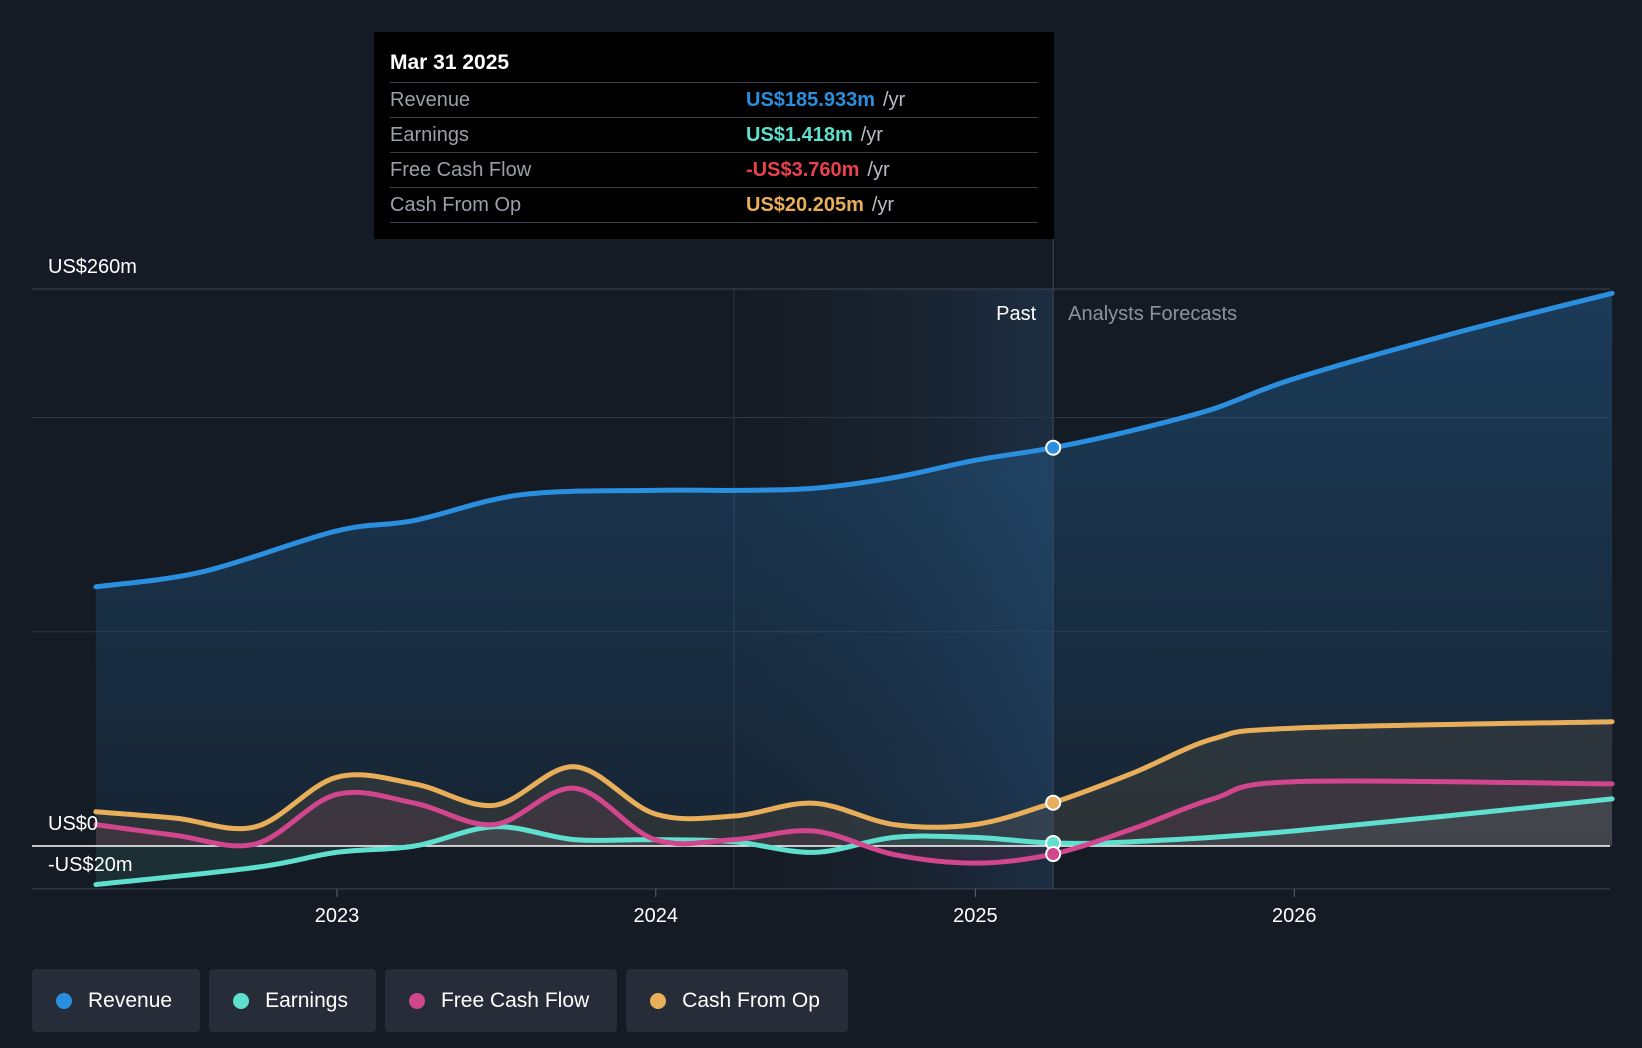 This screenshot has width=1642, height=1048. I want to click on marker-cash-from-op, so click(1053, 802).